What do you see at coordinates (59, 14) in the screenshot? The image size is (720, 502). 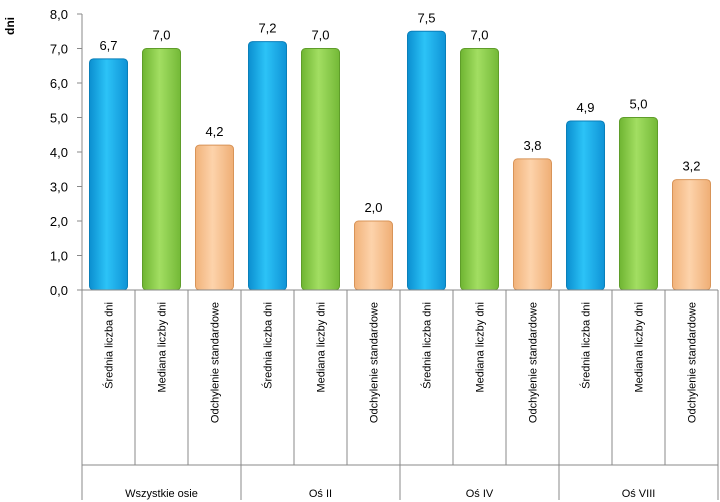 I see `y-tick-label: 8,0` at bounding box center [59, 14].